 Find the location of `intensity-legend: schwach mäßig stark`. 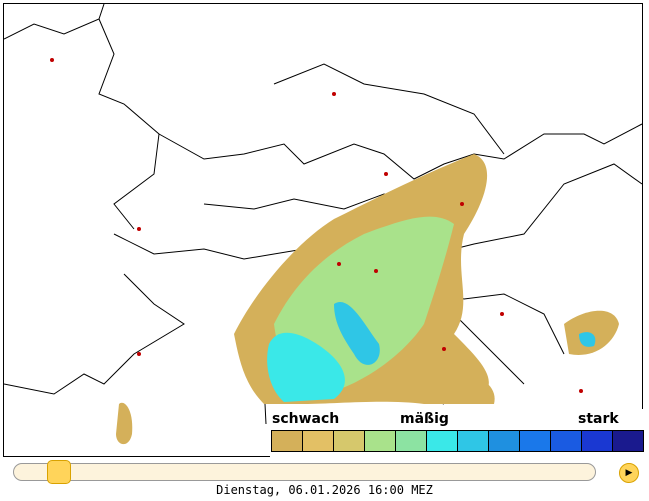

intensity-legend: schwach mäßig stark is located at coordinates (457, 433).